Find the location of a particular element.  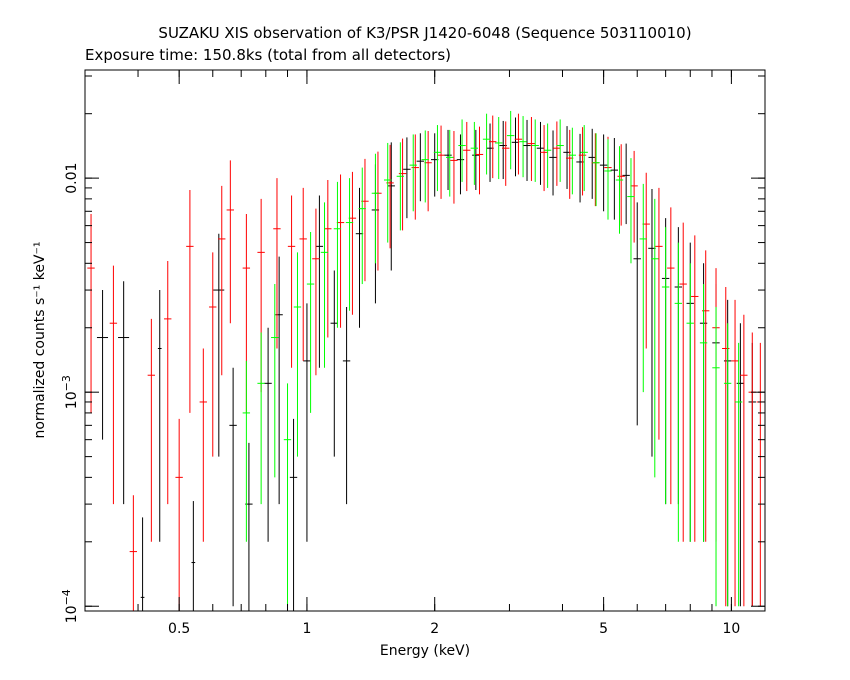

x-tick-label: 1 is located at coordinates (306, 629).